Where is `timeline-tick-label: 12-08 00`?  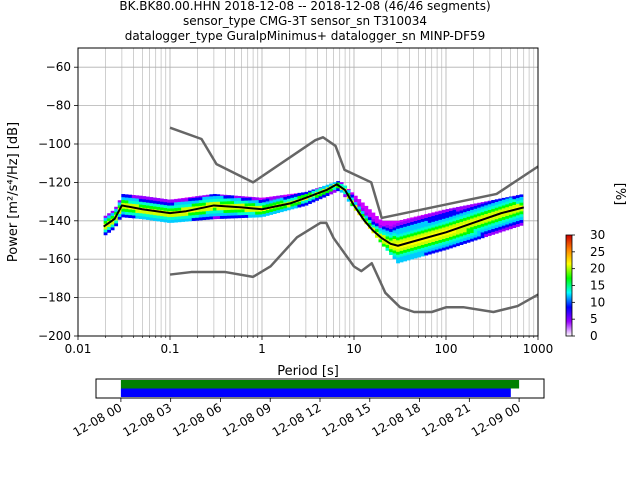
timeline-tick-label: 12-08 00 is located at coordinates (98, 419).